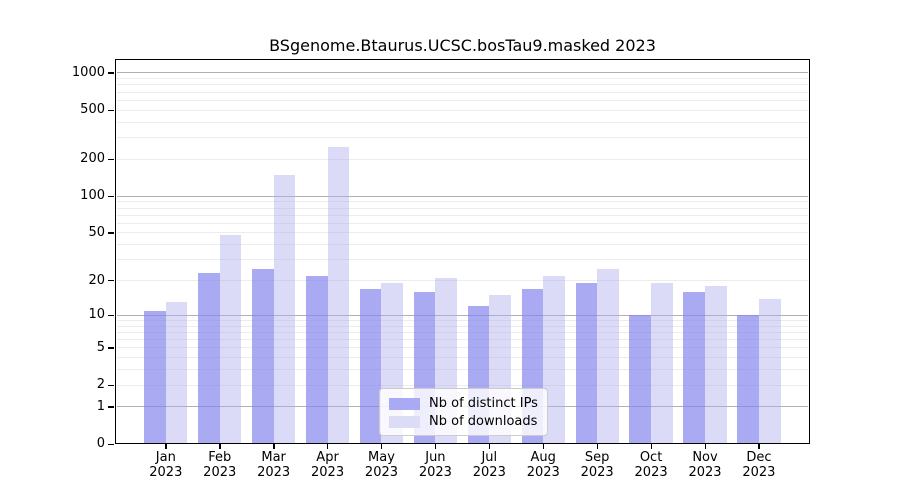  What do you see at coordinates (370, 365) in the screenshot?
I see `bar-distinct-ips-may` at bounding box center [370, 365].